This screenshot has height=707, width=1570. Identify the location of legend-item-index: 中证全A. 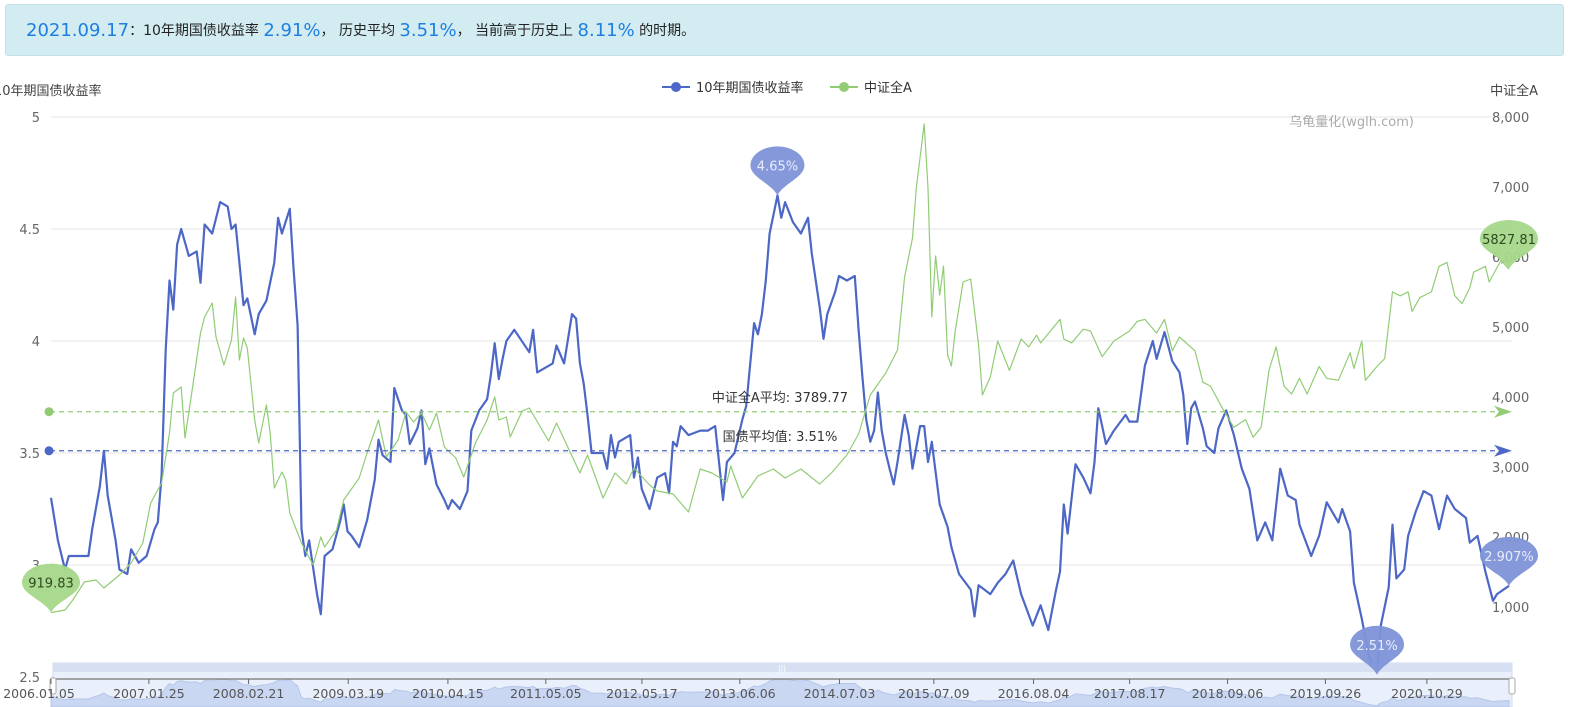
(871, 88).